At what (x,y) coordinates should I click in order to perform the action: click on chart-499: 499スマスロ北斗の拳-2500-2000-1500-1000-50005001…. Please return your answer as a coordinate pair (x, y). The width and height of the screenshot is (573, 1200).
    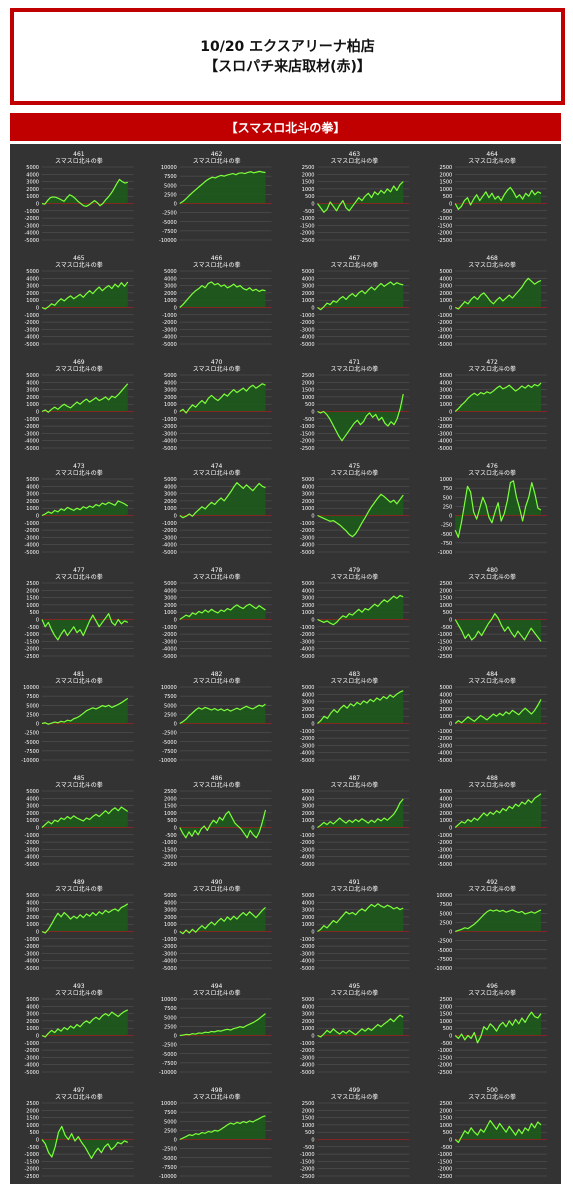
    Looking at the image, I should click on (355, 1133).